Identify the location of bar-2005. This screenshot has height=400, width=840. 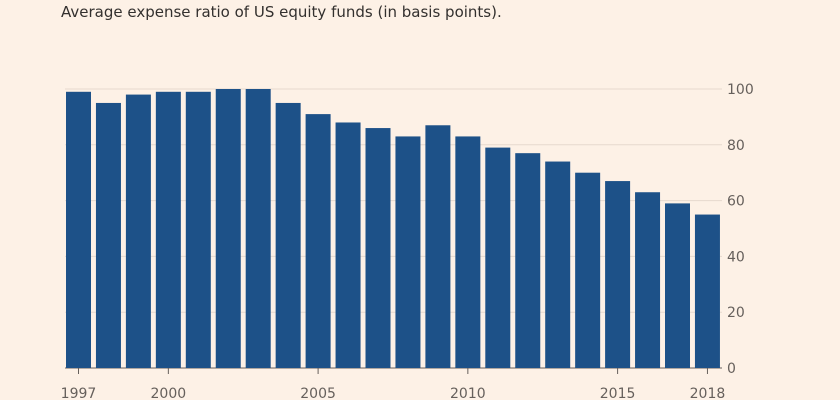
(318, 241).